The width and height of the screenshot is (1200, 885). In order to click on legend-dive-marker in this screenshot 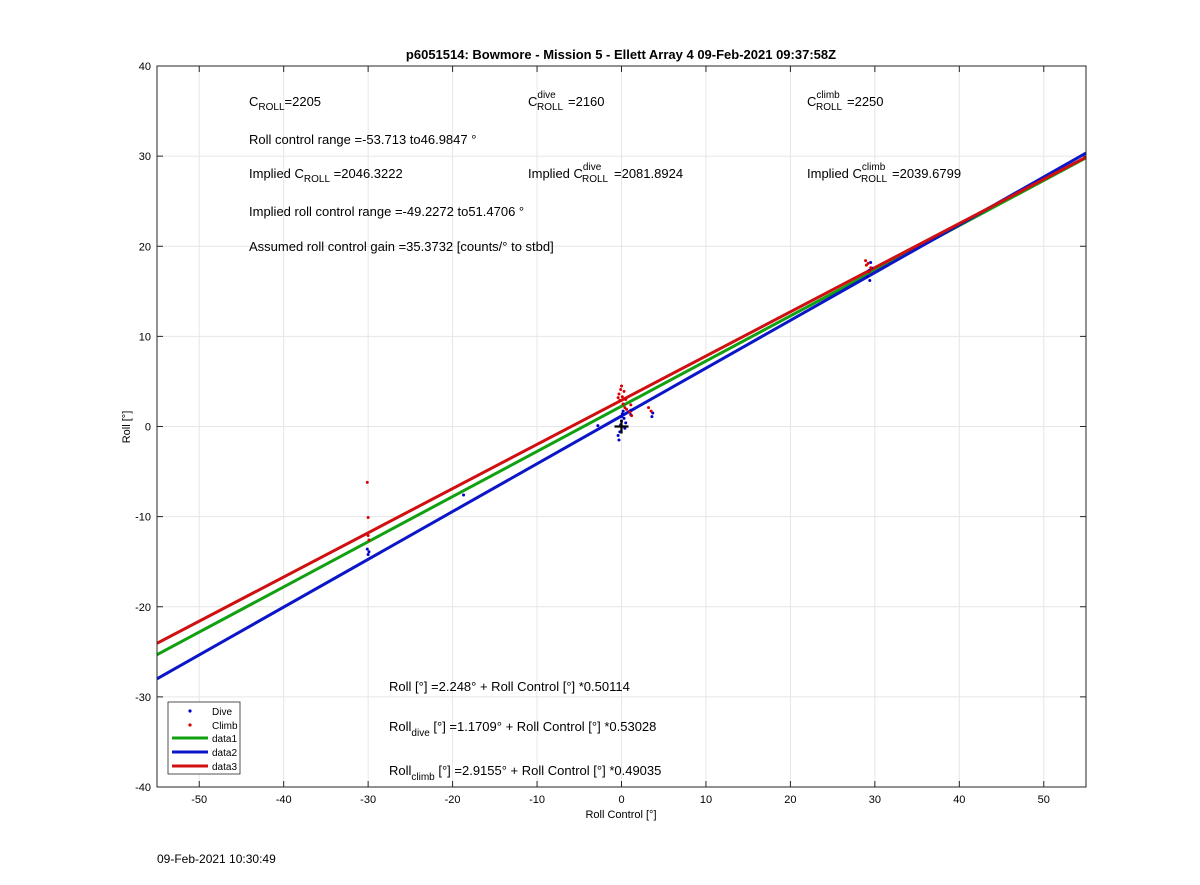, I will do `click(190, 711)`.